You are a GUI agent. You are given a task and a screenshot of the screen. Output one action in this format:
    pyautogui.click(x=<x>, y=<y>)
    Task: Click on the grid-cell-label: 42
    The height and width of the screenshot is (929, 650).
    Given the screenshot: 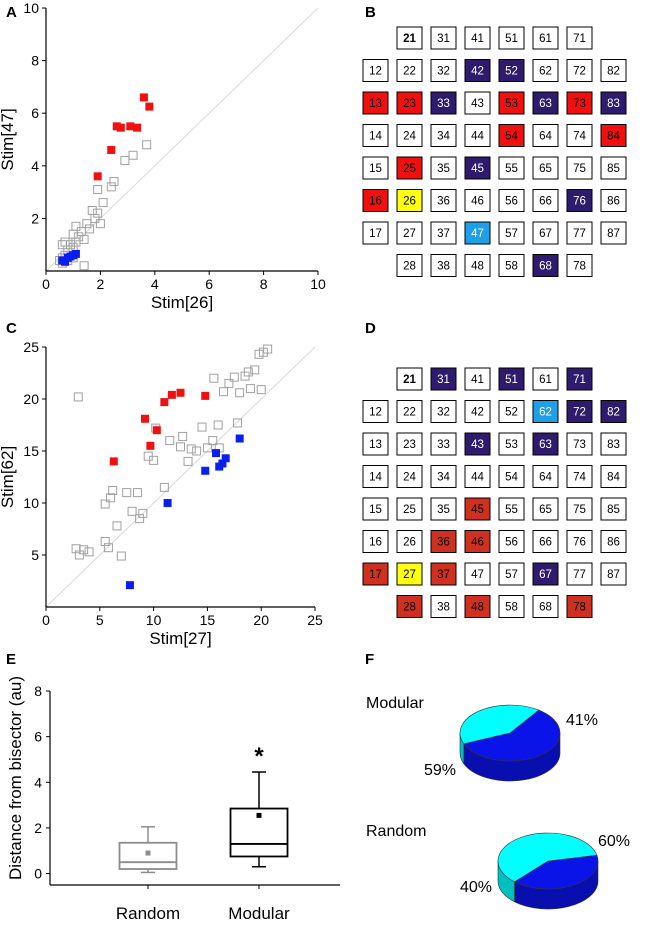 What is the action you would take?
    pyautogui.click(x=477, y=72)
    